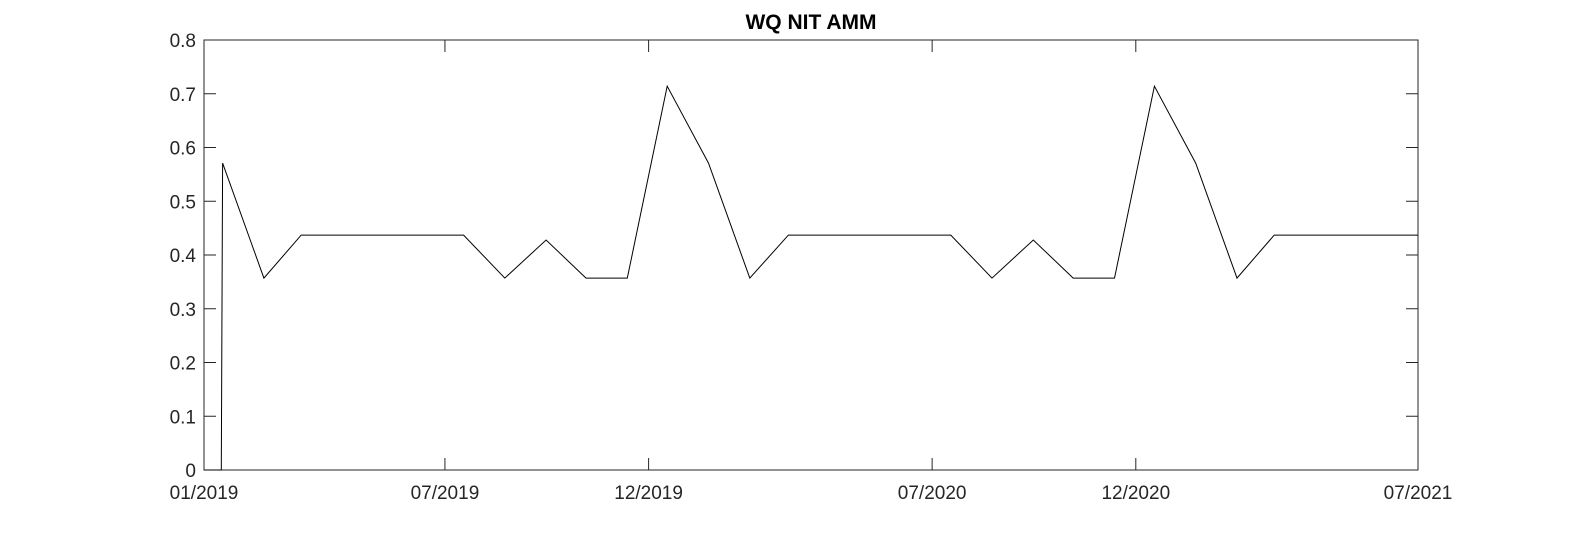 The height and width of the screenshot is (536, 1591). Describe the element at coordinates (445, 493) in the screenshot. I see `x-tick-label: 07/2019` at that location.